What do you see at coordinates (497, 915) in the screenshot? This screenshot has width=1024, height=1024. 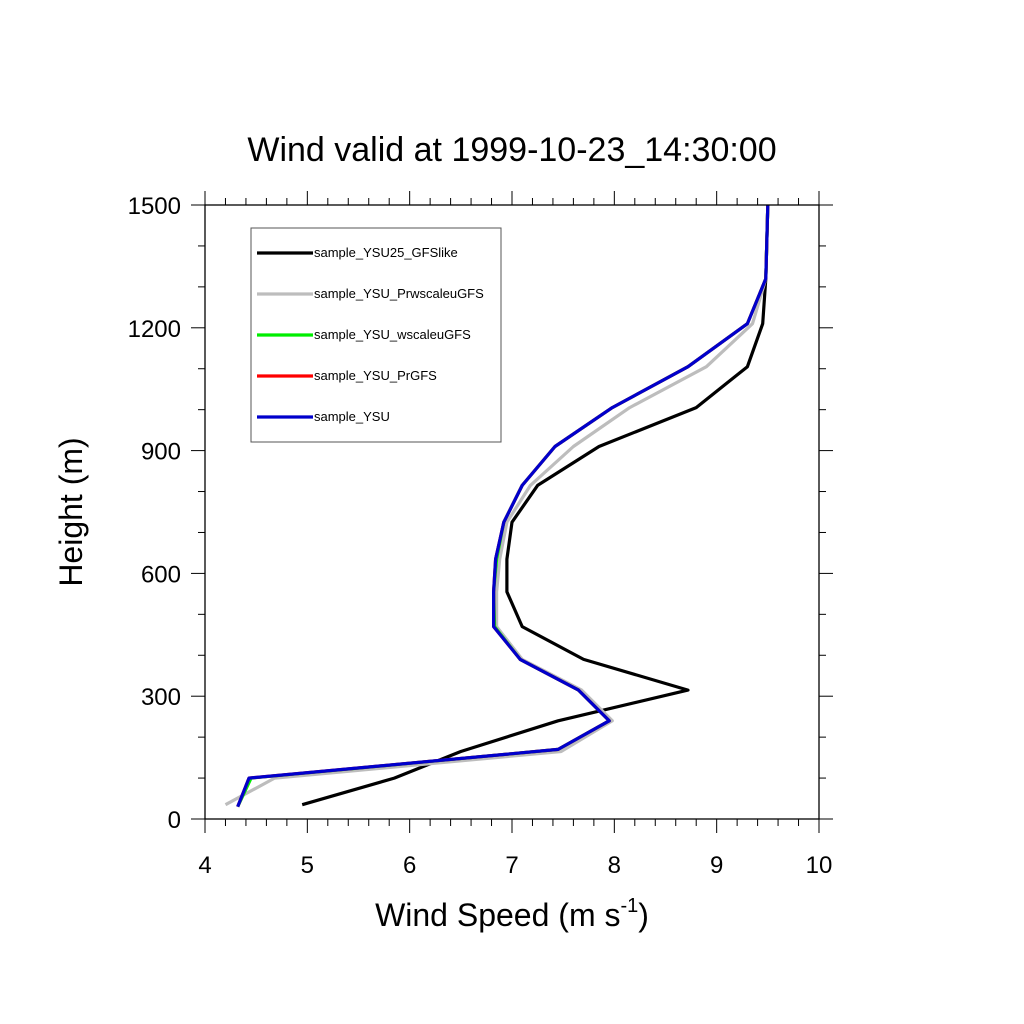 I see `x-axis-label-base: Wind Speed (m s` at bounding box center [497, 915].